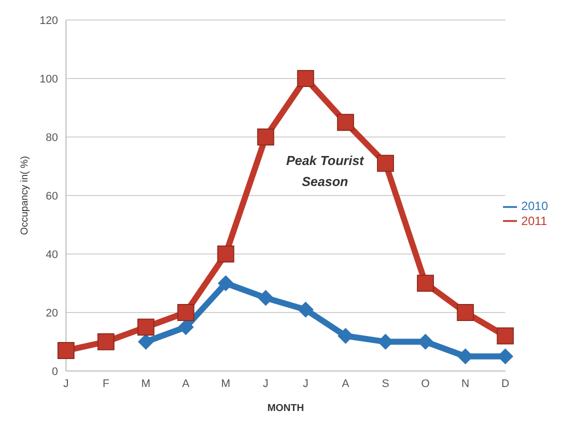 The height and width of the screenshot is (427, 576). Describe the element at coordinates (25, 195) in the screenshot. I see `y-axis-title: Occupancy in( %)` at that location.